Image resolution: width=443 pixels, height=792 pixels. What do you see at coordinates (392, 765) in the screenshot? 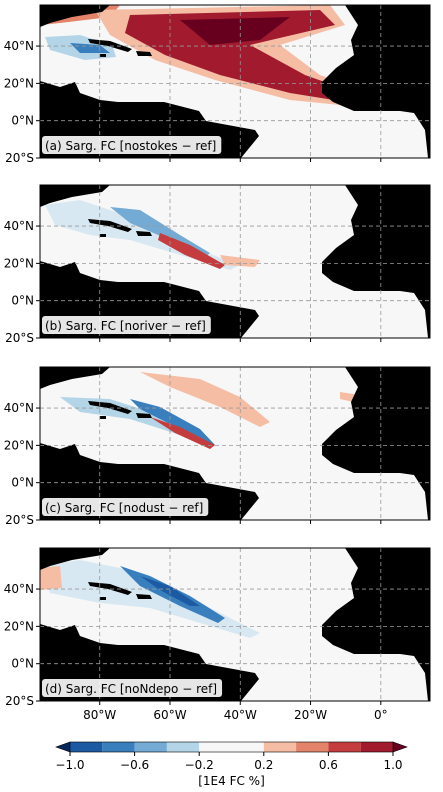
I see `colorbar-tick-label: 1.0` at bounding box center [392, 765].